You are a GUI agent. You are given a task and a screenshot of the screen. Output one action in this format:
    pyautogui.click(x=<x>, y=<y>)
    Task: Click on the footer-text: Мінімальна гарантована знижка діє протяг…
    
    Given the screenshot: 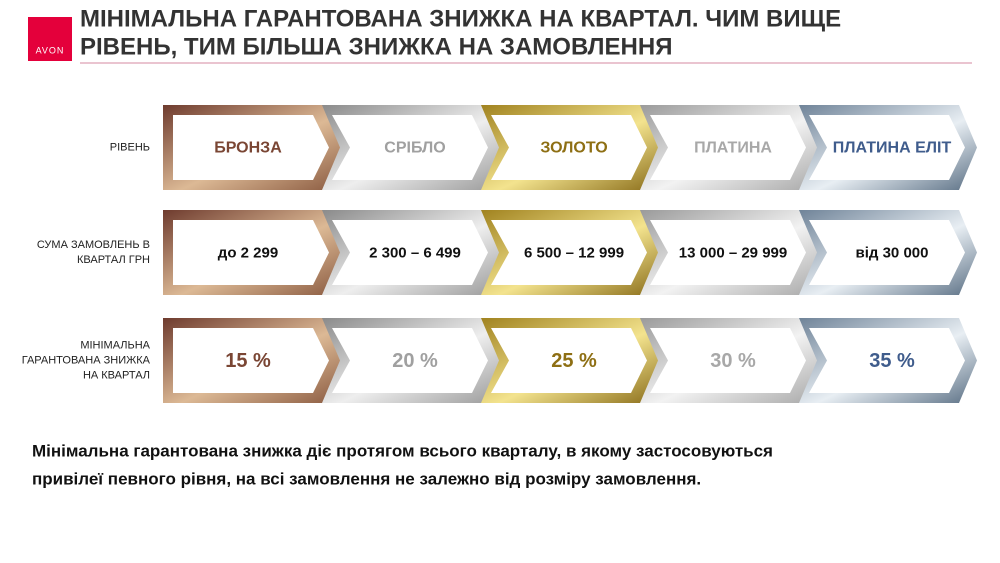 What is the action you would take?
    pyautogui.click(x=402, y=450)
    